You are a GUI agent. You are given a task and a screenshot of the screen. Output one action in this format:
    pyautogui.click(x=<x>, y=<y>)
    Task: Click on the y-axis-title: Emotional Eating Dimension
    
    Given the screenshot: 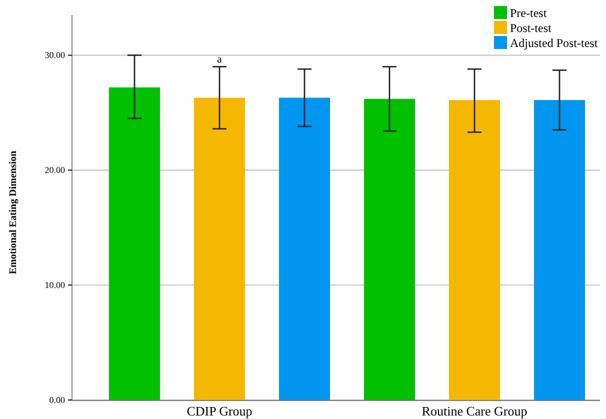 What is the action you would take?
    pyautogui.click(x=13, y=212)
    